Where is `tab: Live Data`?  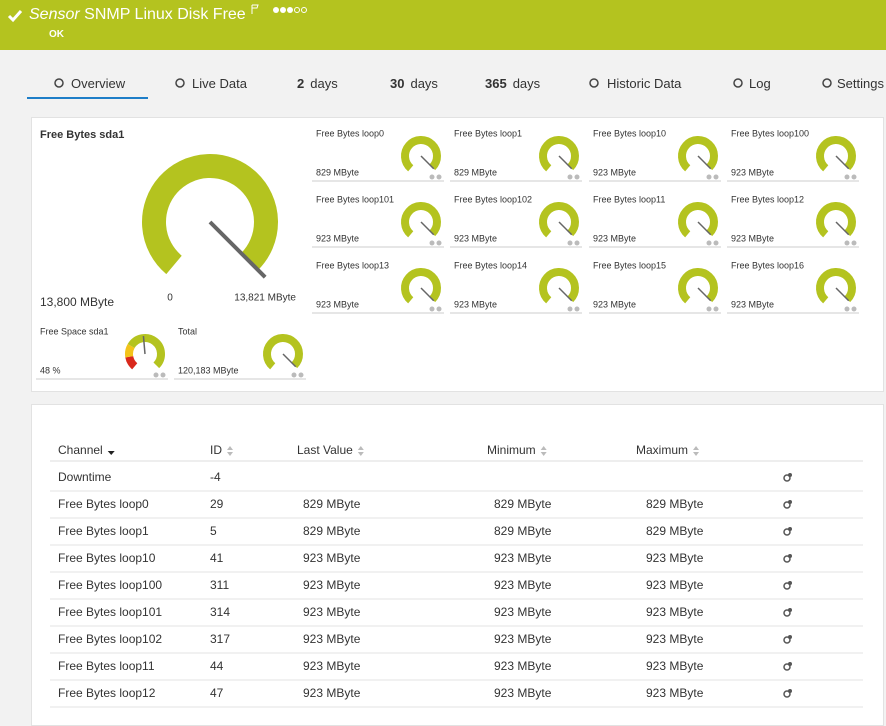 tab: Live Data is located at coordinates (219, 83).